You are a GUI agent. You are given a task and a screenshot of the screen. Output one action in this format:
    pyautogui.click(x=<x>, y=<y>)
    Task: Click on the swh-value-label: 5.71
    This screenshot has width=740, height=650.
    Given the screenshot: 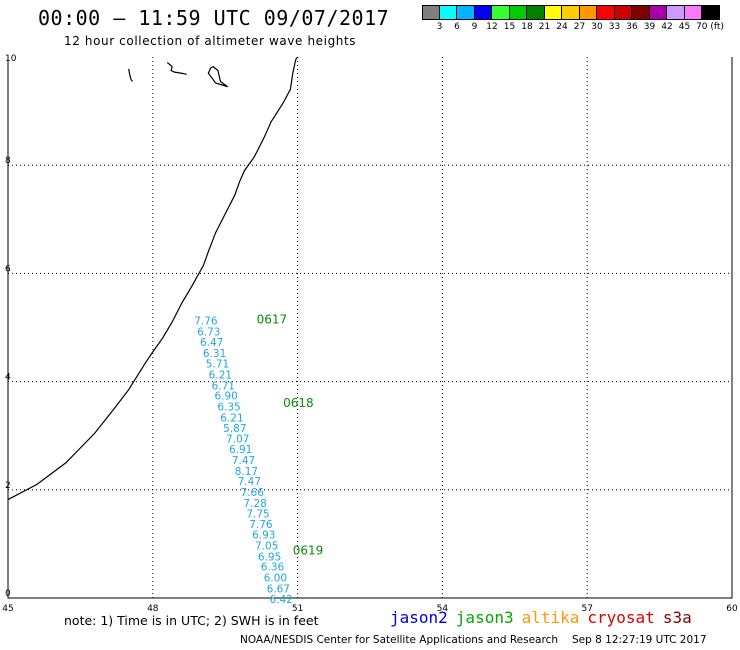 What is the action you would take?
    pyautogui.click(x=217, y=365)
    